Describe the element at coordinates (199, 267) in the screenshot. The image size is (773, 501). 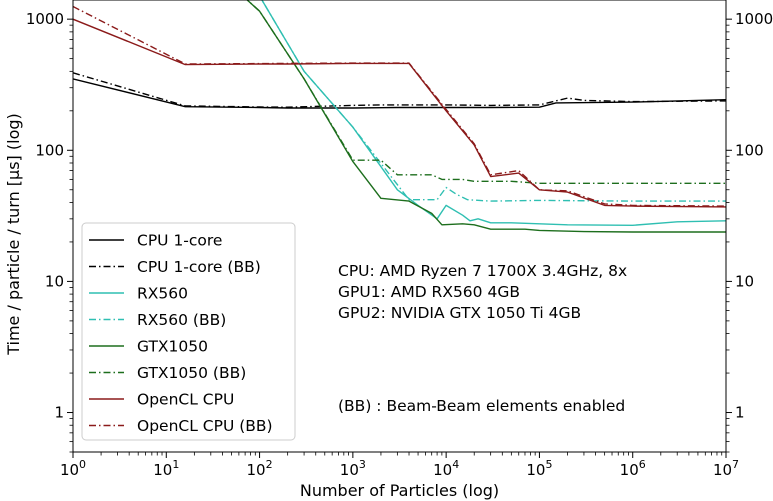
I see `legend-label-1: CPU 1-core (BB)` at that location.